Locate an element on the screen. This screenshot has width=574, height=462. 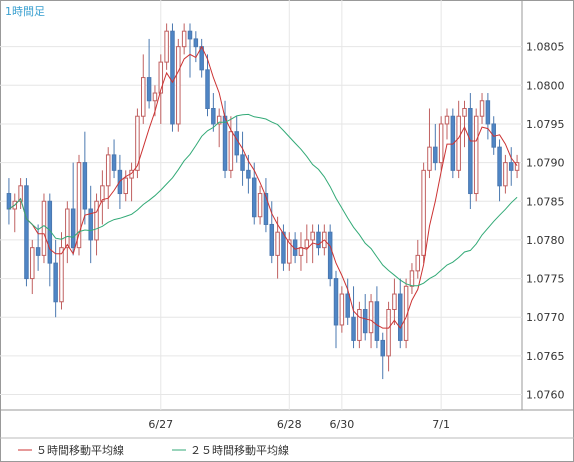
y-tick-label: 1.0770 is located at coordinates (545, 317).